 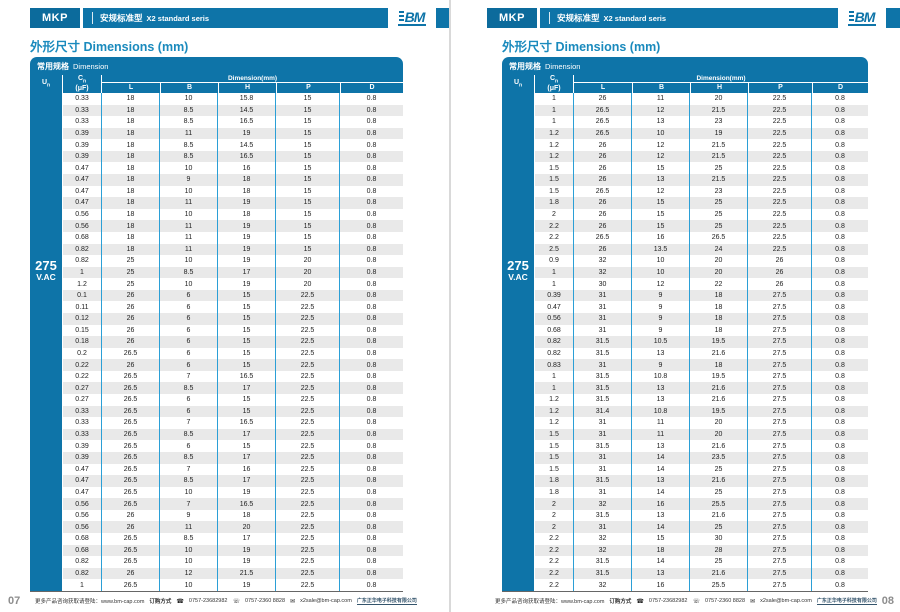 What do you see at coordinates (554, 295) in the screenshot?
I see `cell: 0.39` at bounding box center [554, 295].